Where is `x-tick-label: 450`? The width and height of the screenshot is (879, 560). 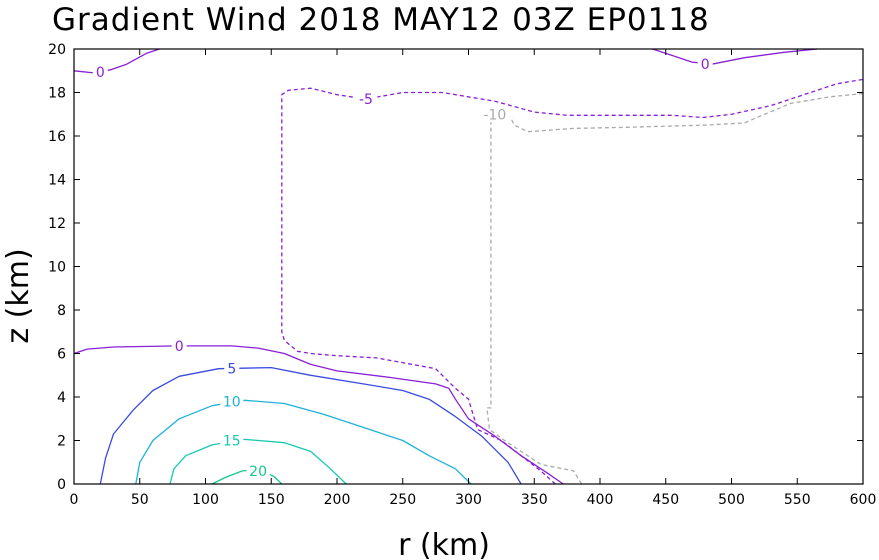
x-tick-label: 450 is located at coordinates (665, 500).